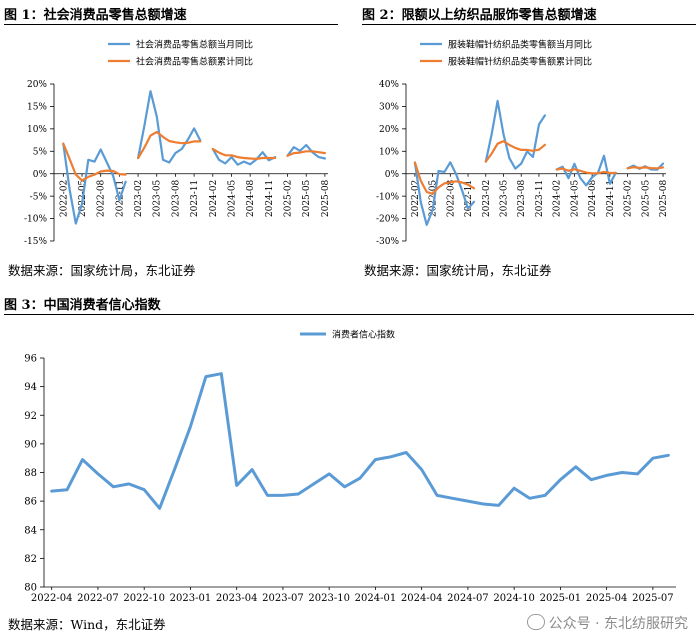 This screenshot has width=700, height=643. I want to click on x-tick-label: 2022-10, so click(144, 598).